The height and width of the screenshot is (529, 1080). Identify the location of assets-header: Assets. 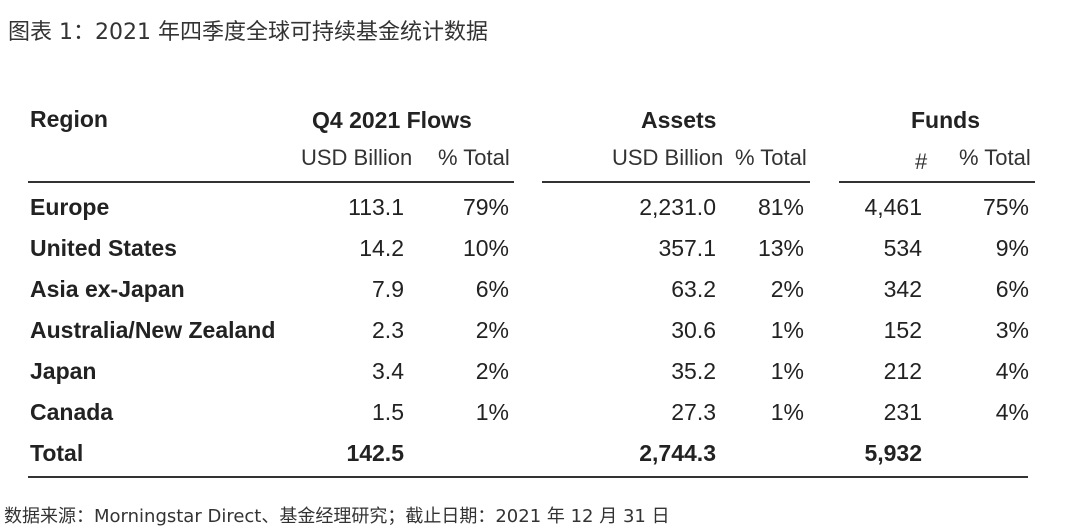
(679, 120).